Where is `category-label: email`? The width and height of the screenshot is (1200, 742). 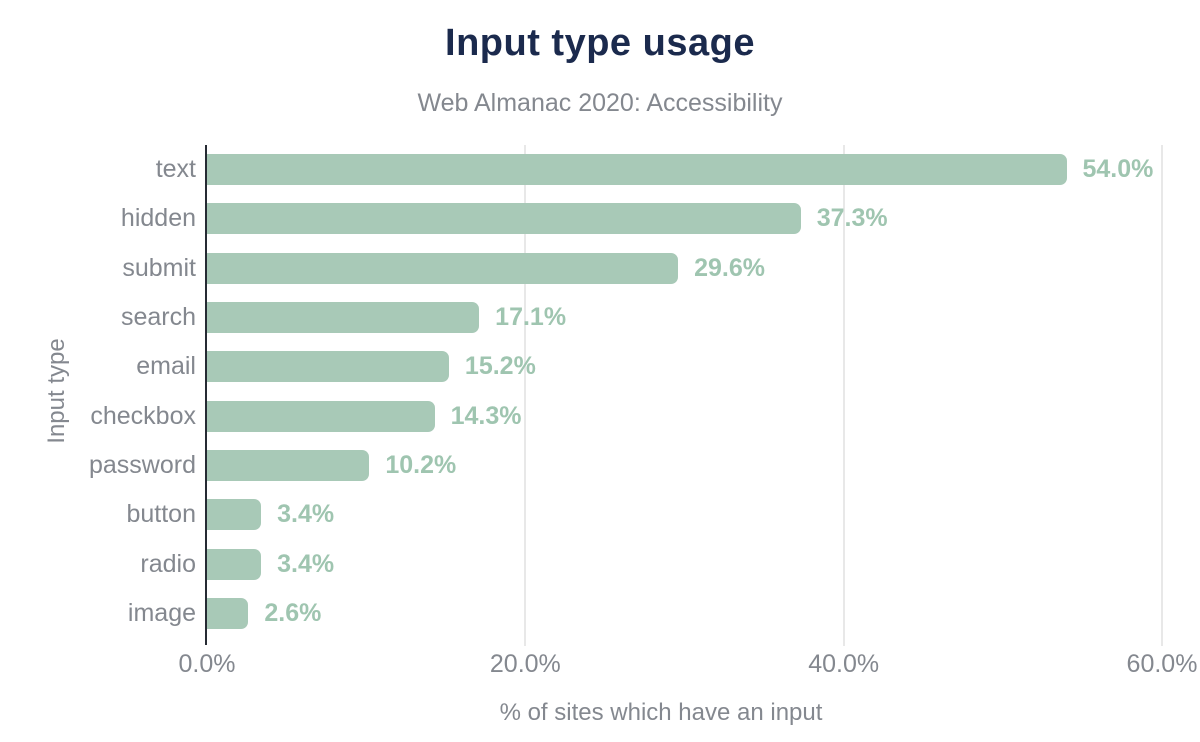 category-label: email is located at coordinates (166, 366).